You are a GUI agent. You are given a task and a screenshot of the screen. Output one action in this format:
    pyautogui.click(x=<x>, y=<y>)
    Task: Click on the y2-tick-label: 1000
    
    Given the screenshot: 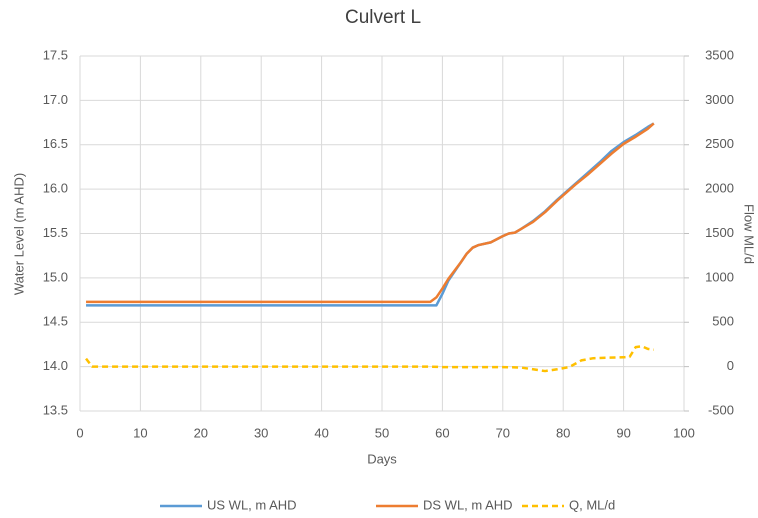 What is the action you would take?
    pyautogui.click(x=719, y=276)
    